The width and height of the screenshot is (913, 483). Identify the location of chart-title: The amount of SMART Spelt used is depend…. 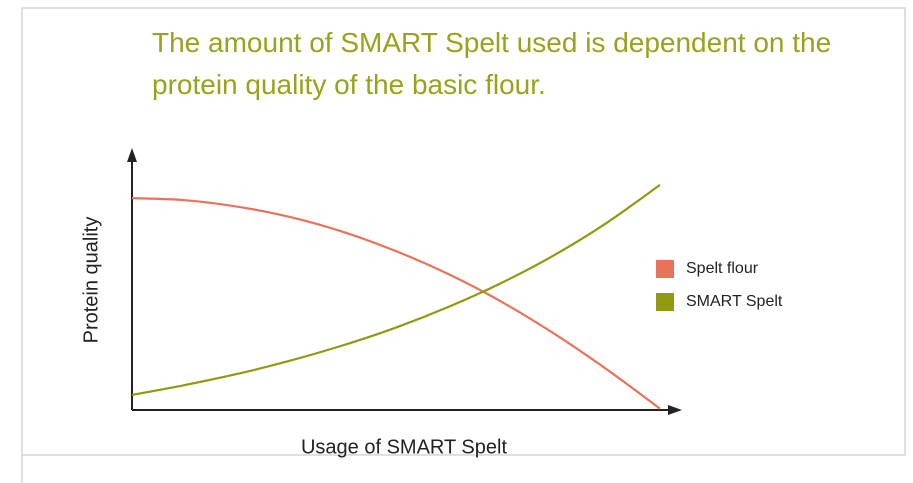
(492, 63).